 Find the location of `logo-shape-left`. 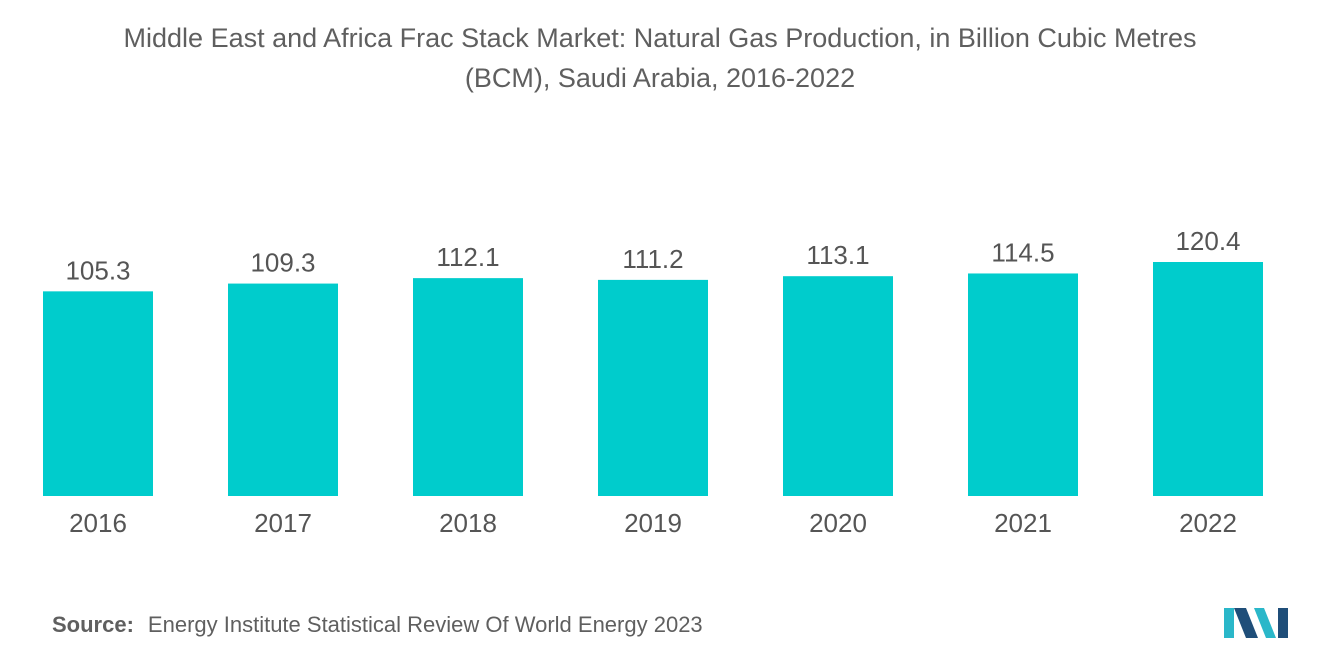

logo-shape-left is located at coordinates (1229, 623).